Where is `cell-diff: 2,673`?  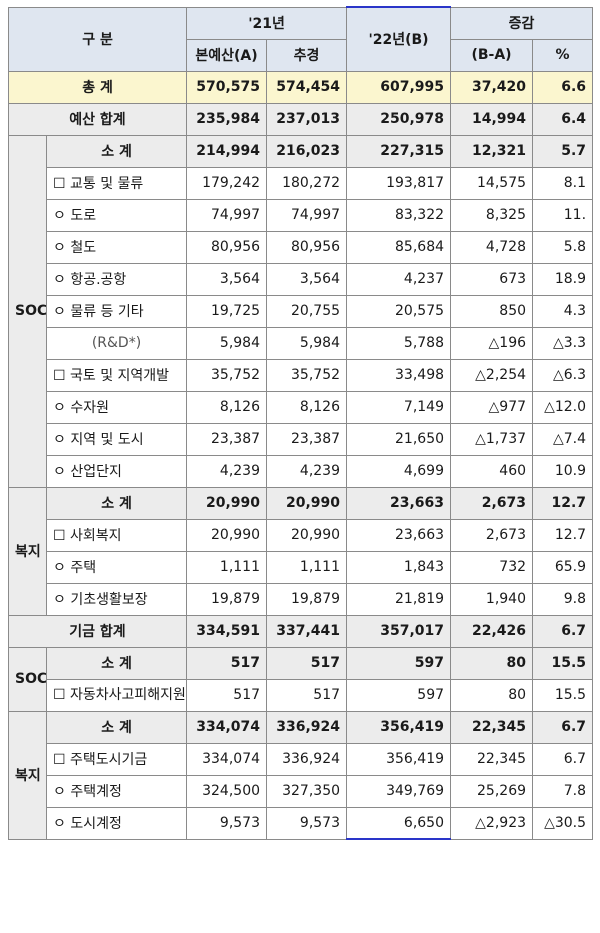
cell-diff: 2,673 is located at coordinates (492, 503).